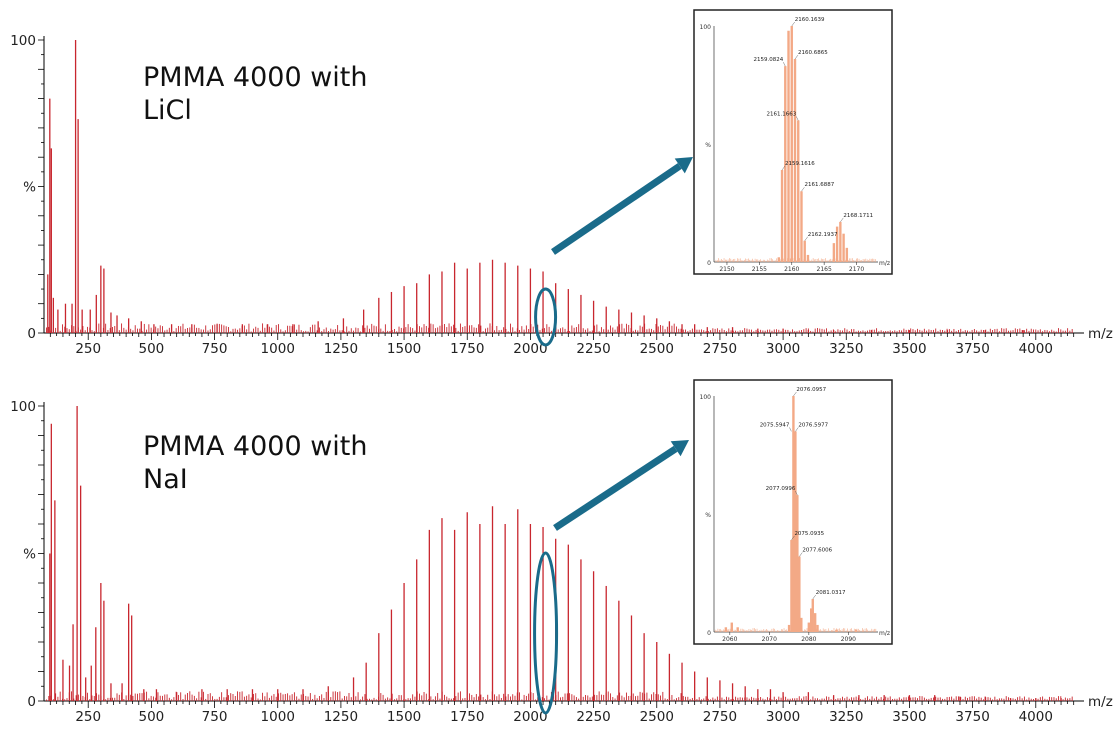 The width and height of the screenshot is (1114, 749). What do you see at coordinates (726, 269) in the screenshot?
I see `inset-x-tick-label: 2150` at bounding box center [726, 269].